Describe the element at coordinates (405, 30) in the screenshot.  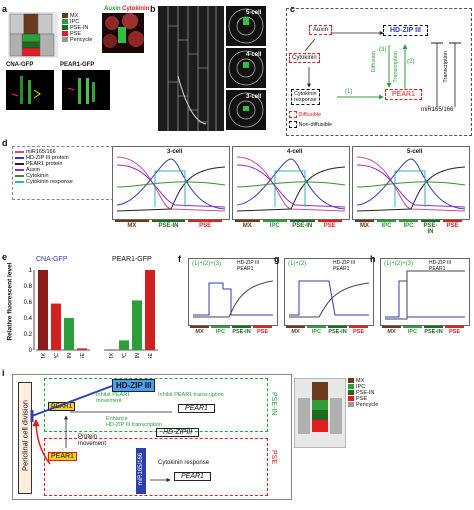
I see `hdzip-box: HD-ZIP III` at that location.